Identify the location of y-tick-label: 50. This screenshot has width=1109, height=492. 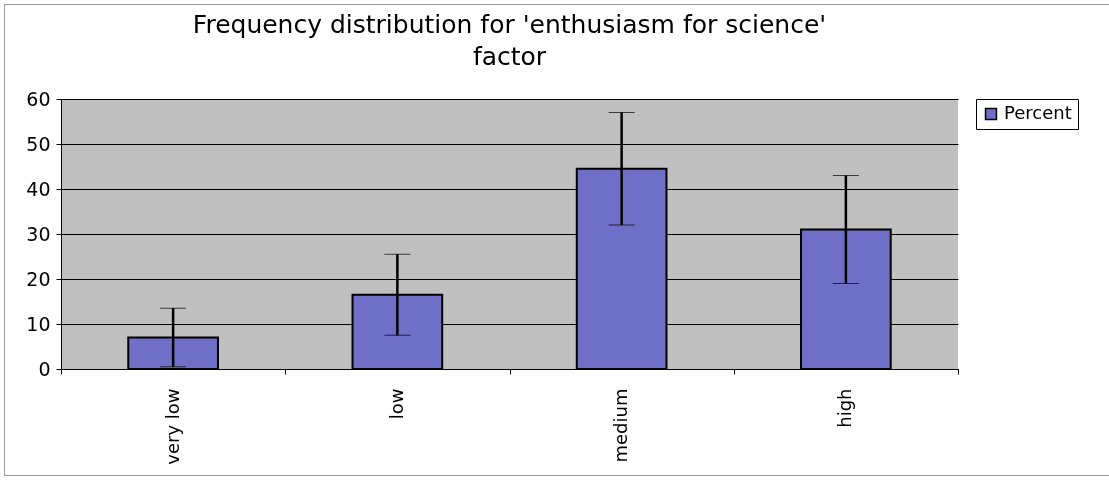
(38, 143).